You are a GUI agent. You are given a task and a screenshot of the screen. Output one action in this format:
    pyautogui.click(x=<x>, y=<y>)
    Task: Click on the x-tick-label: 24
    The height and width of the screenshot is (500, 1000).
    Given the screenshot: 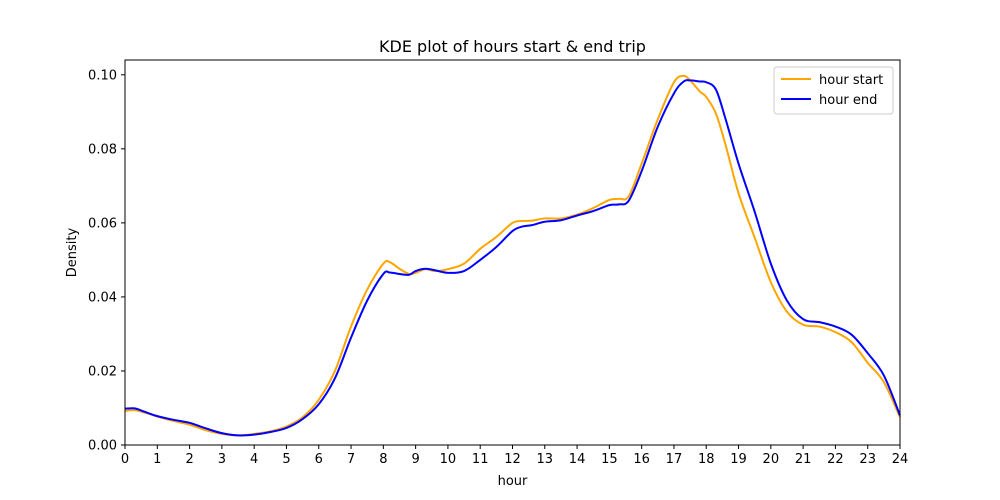 What is the action you would take?
    pyautogui.click(x=900, y=459)
    